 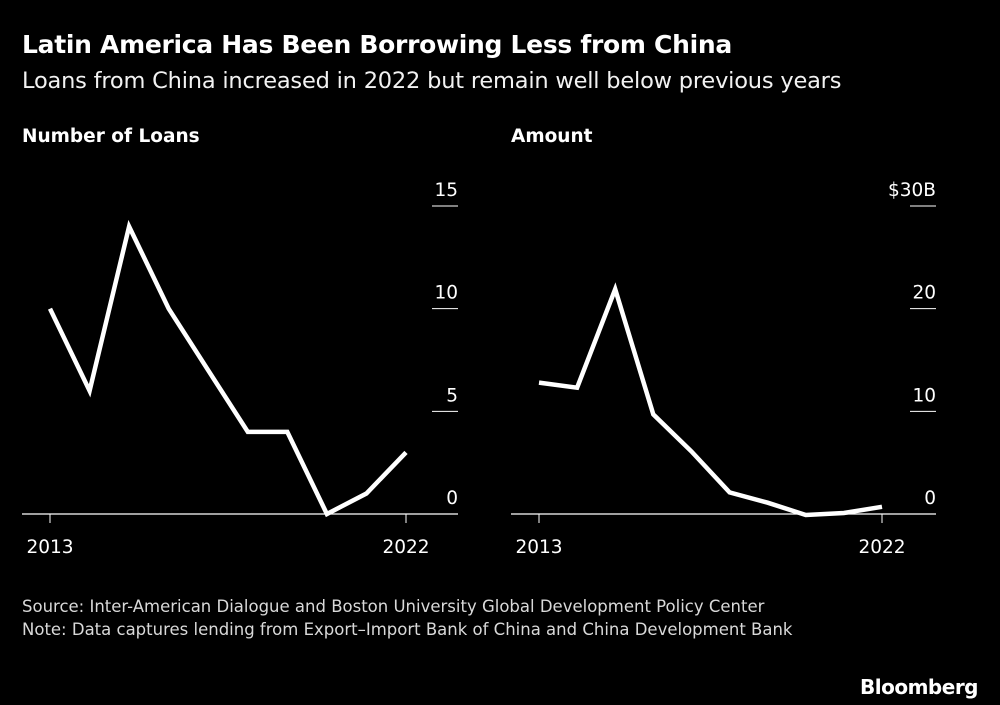 I want to click on number-of-loans-x-tick-label-0: 2013, so click(x=49, y=547).